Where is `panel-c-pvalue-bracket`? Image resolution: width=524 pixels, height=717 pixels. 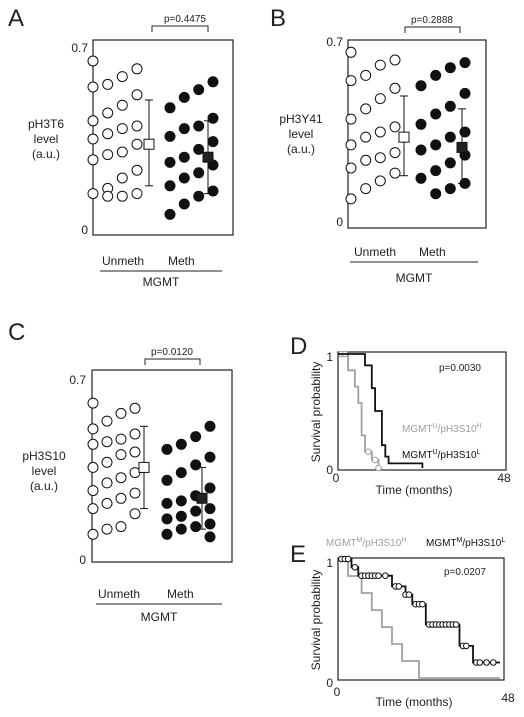
panel-c-pvalue-bracket is located at coordinates (172, 361).